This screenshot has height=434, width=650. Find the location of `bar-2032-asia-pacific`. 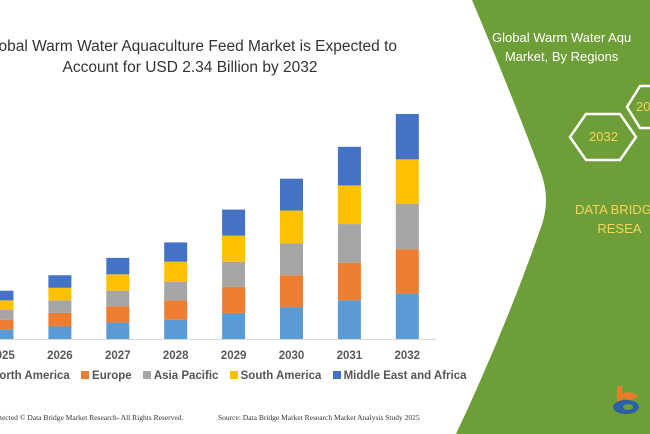

bar-2032-asia-pacific is located at coordinates (407, 226).